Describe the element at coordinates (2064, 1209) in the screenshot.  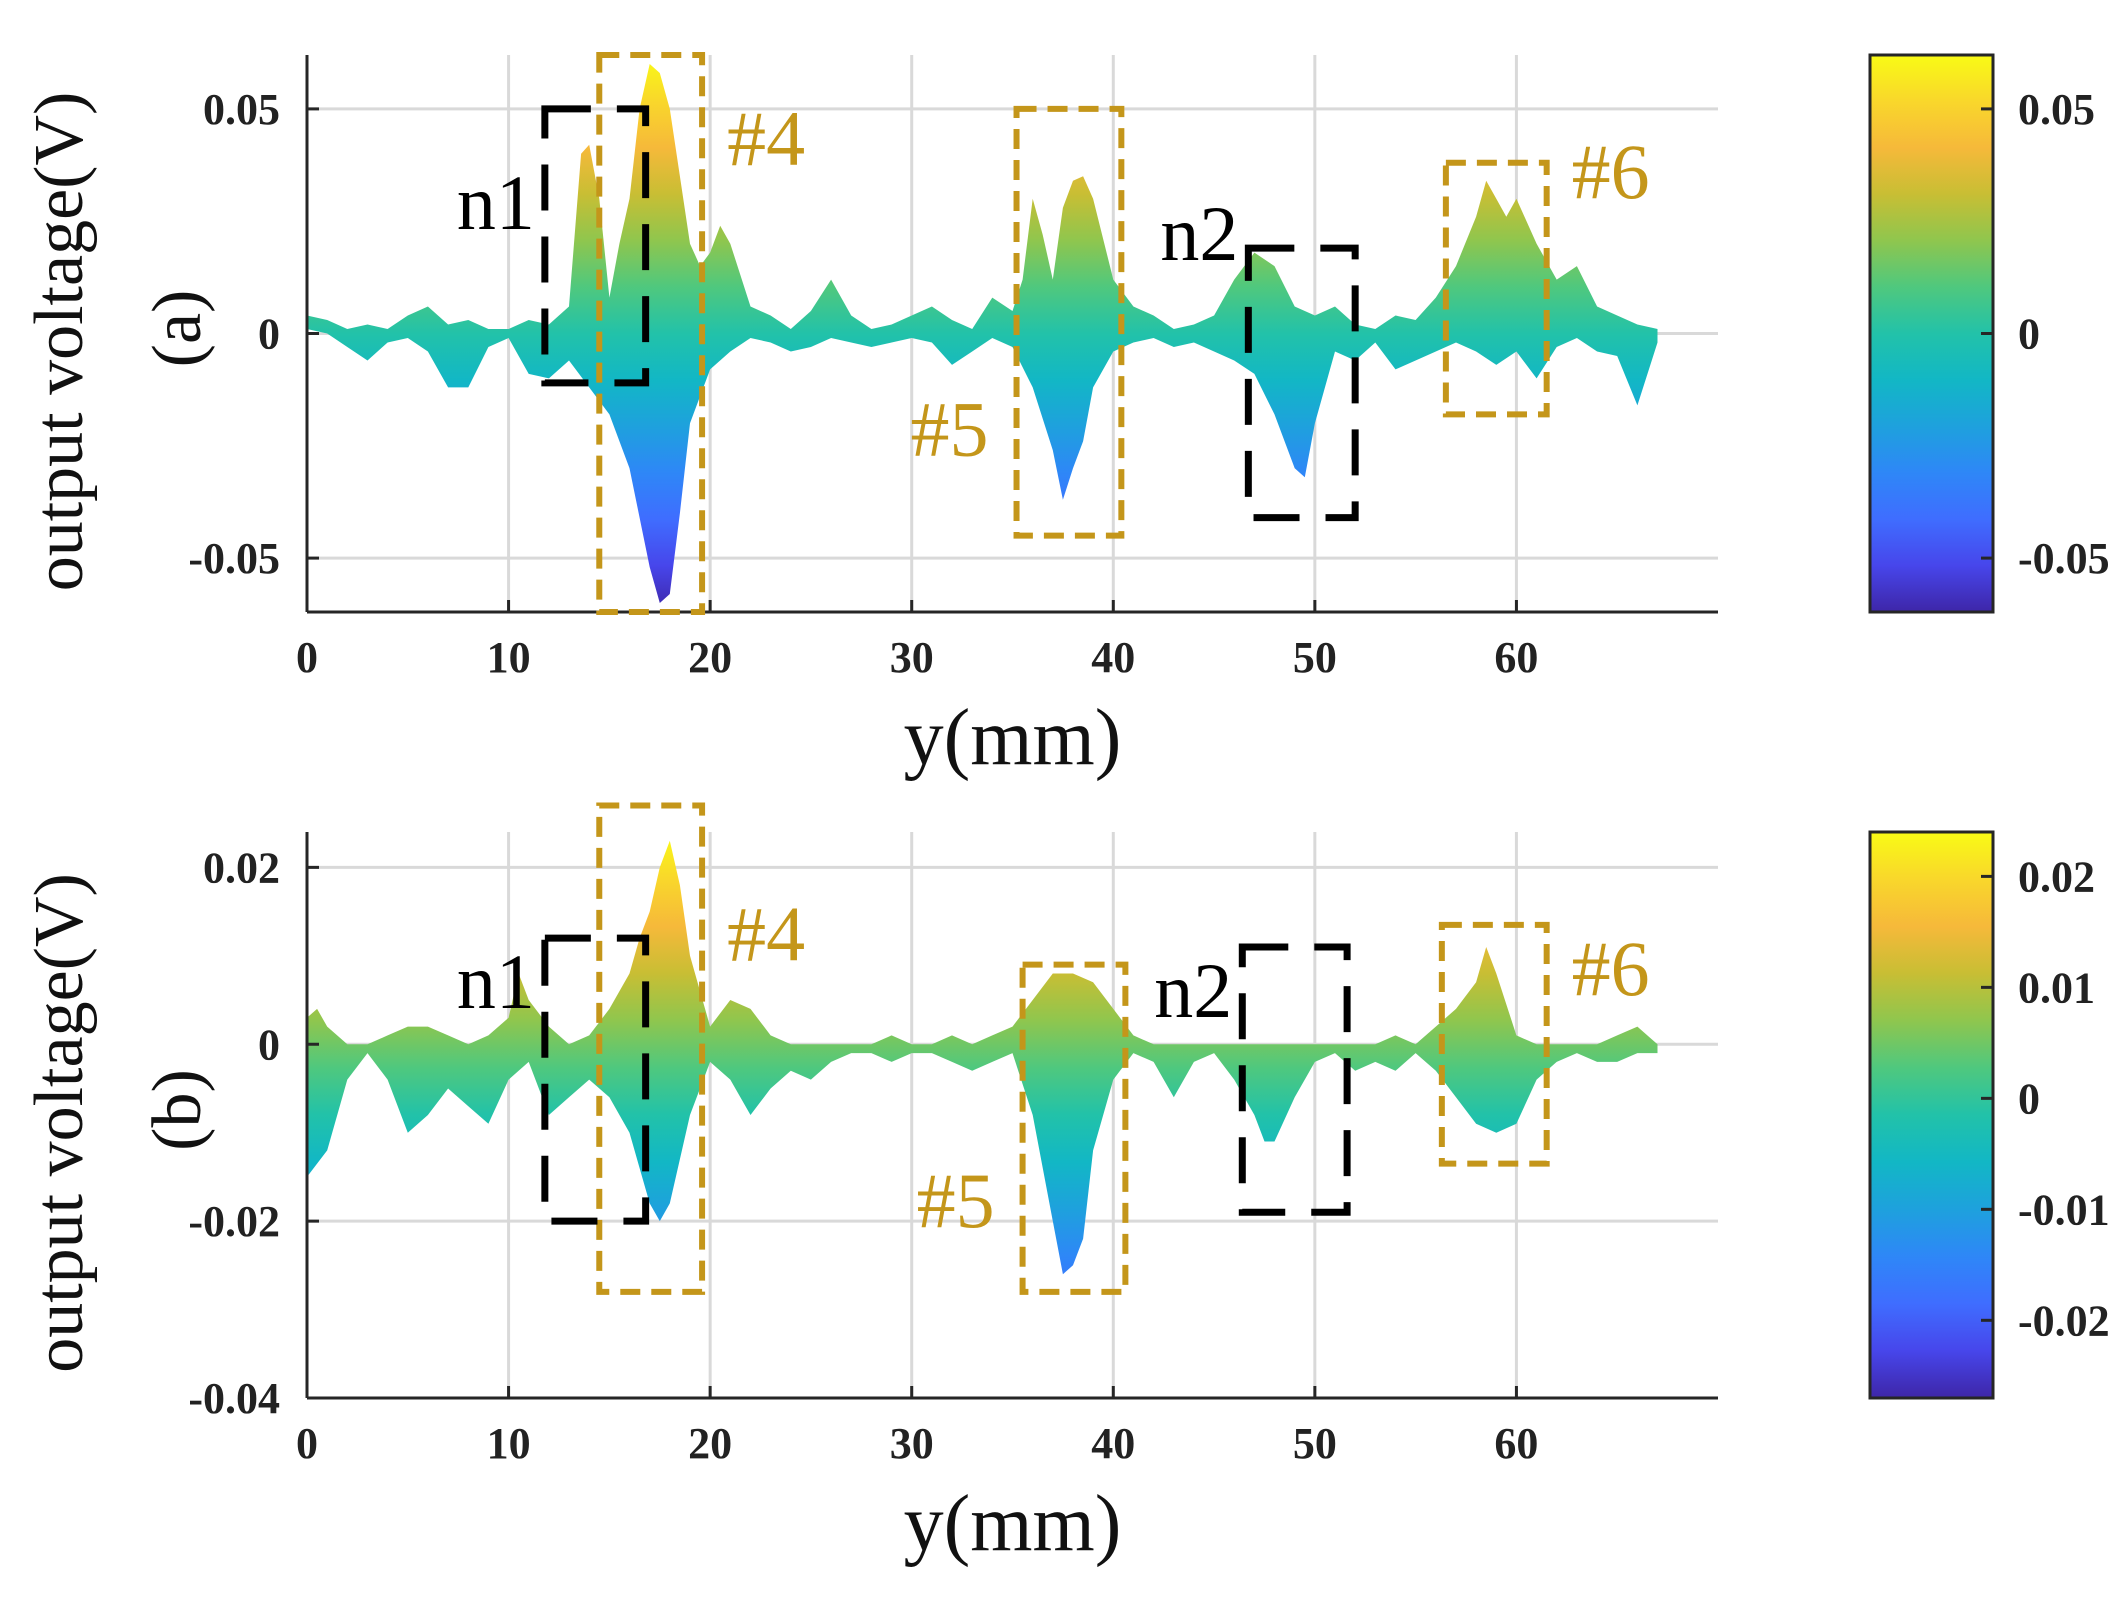
I see `colorbar-tick-label: -0.01` at that location.